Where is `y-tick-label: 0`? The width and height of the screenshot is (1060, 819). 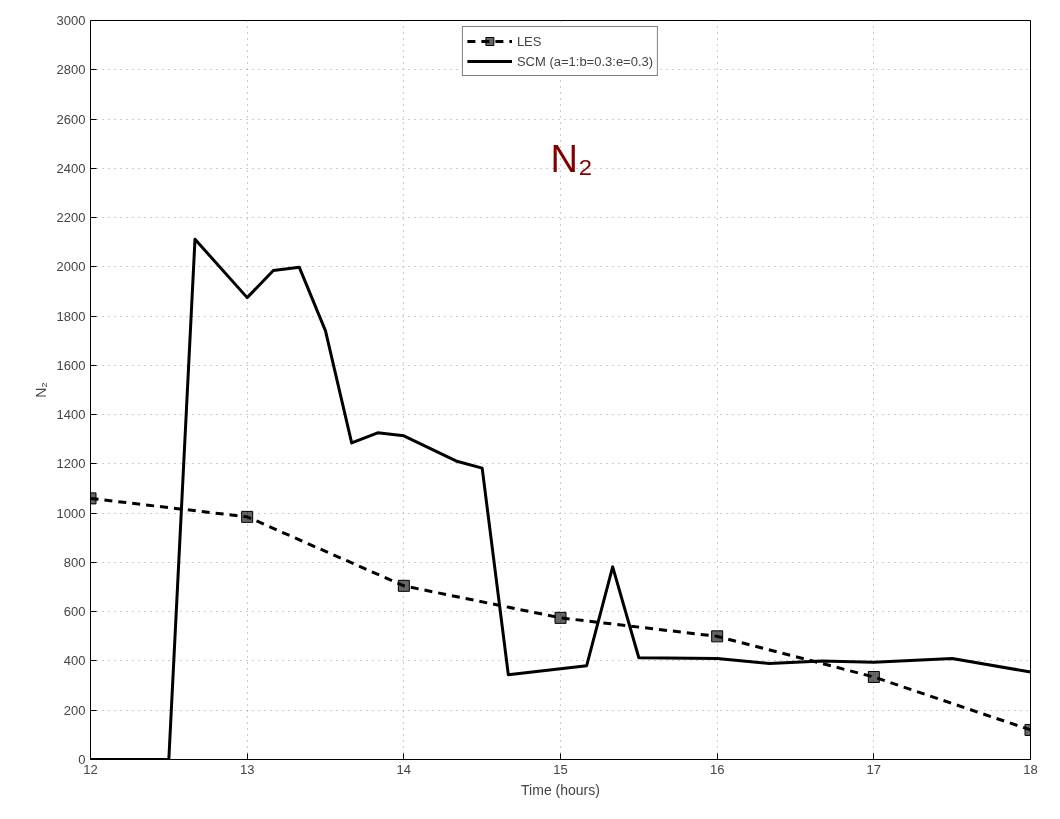 y-tick-label: 0 is located at coordinates (82, 759).